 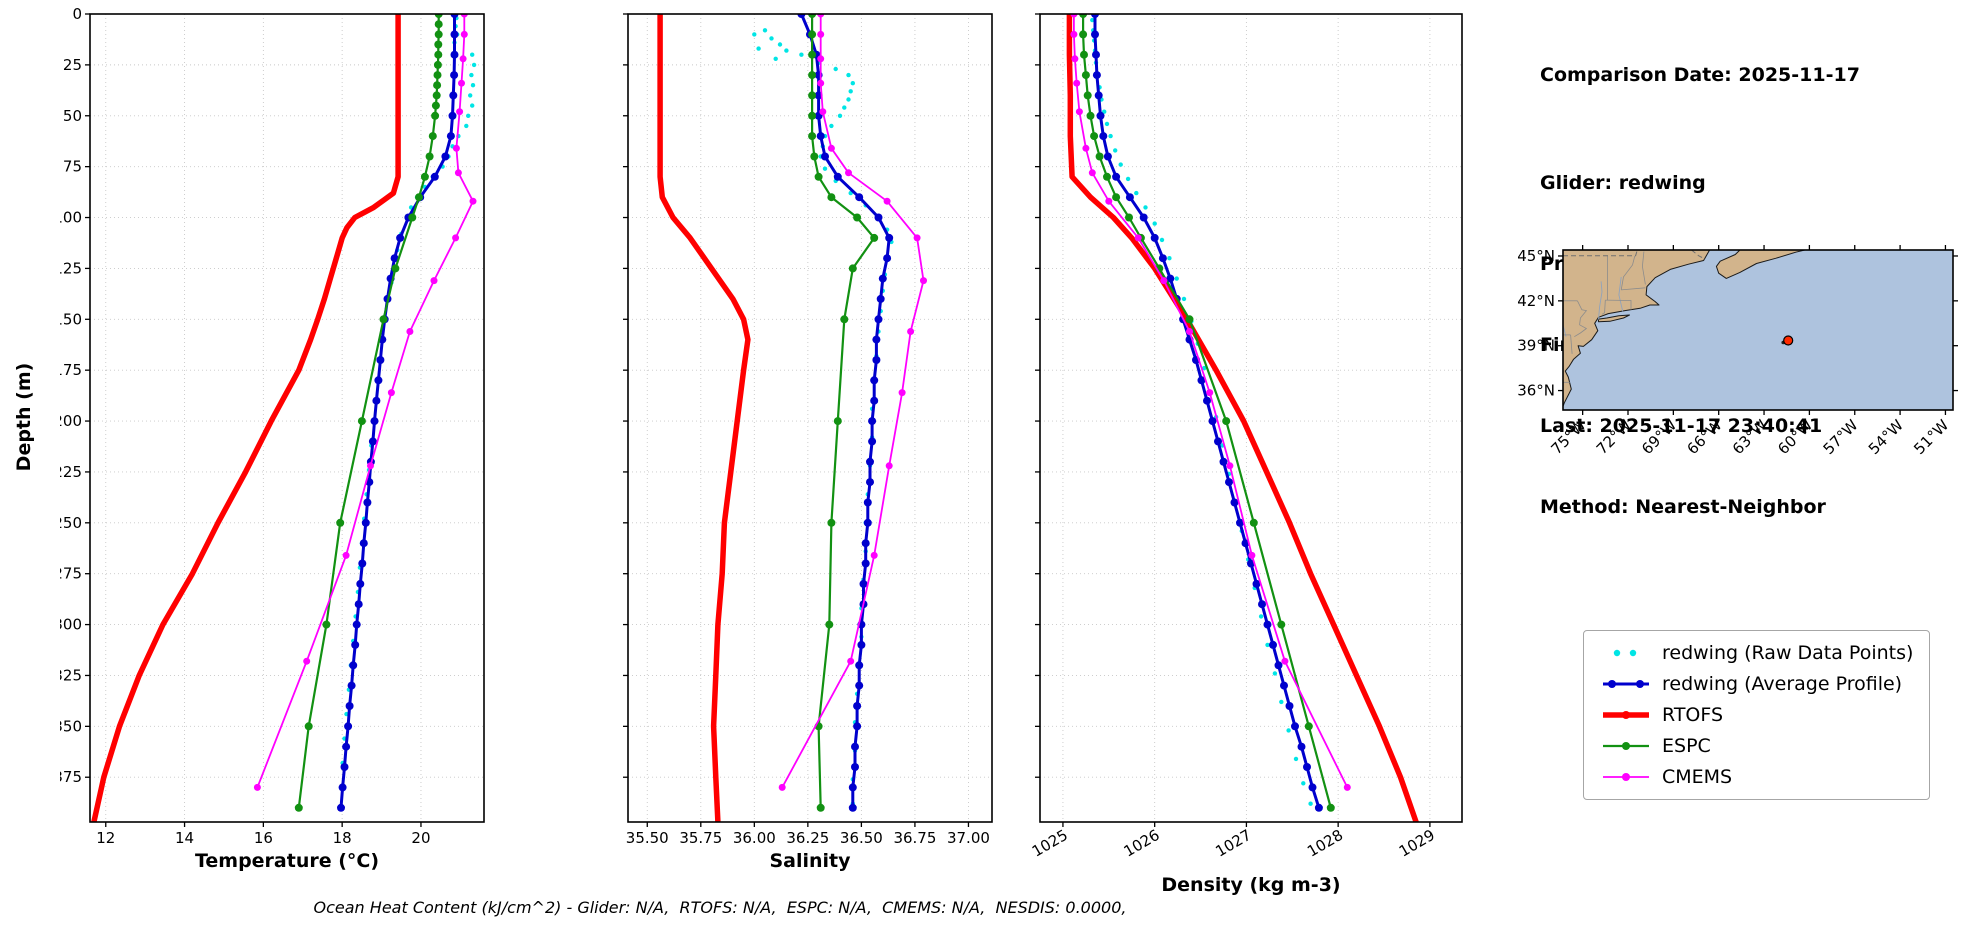 I want to click on x-tick-label: 1025, so click(x=1050, y=843).